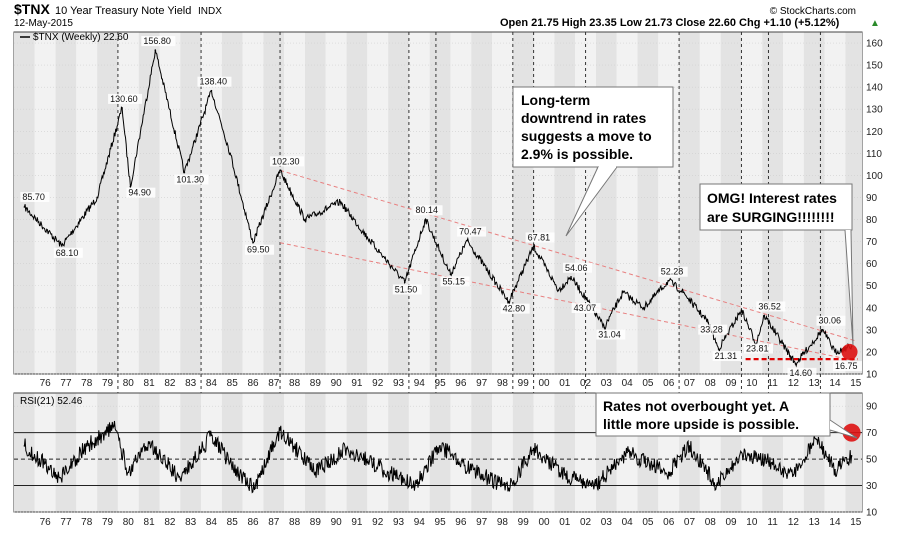 This screenshot has width=900, height=539. Describe the element at coordinates (87, 383) in the screenshot. I see `x-tick-label: 78` at that location.